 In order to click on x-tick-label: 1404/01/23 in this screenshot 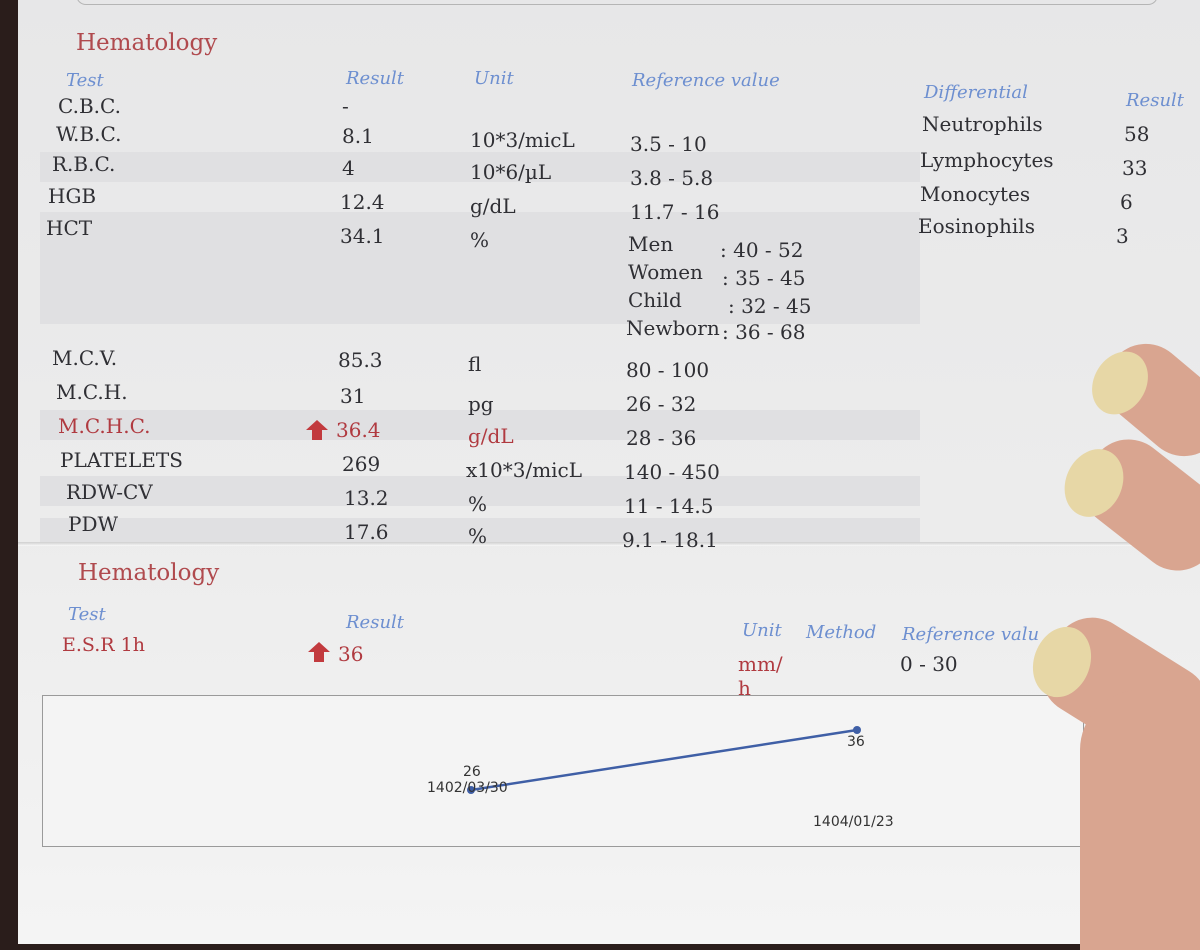, I will do `click(853, 822)`.